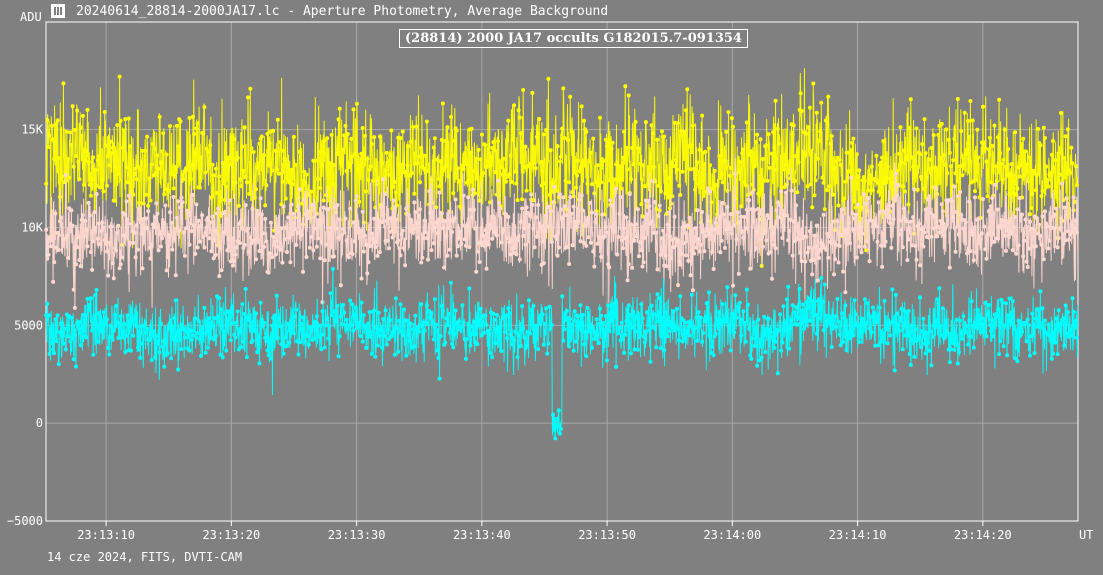  What do you see at coordinates (106, 535) in the screenshot?
I see `x-tick-label: 23:13:10` at bounding box center [106, 535].